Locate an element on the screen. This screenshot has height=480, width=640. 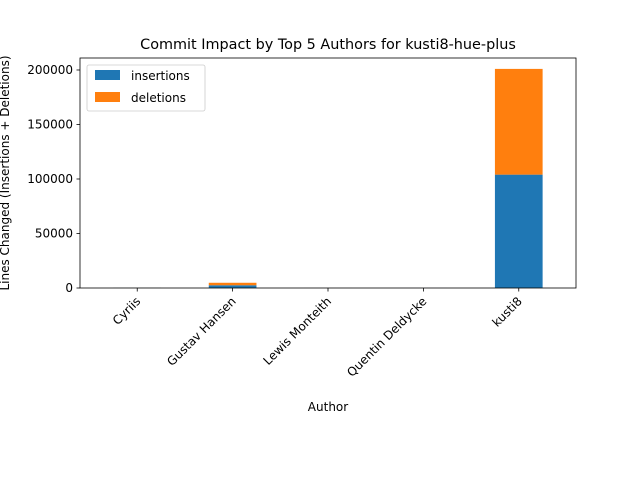
legend-label-insertions: insertions is located at coordinates (160, 76).